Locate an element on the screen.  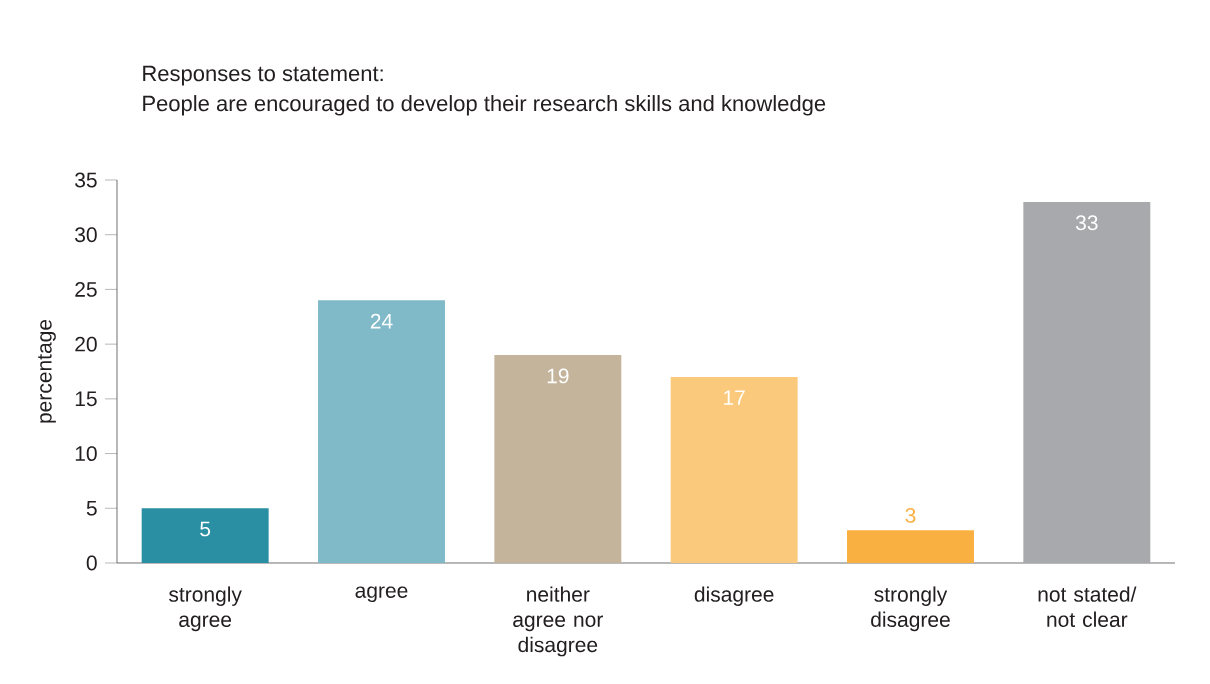
data-label: 33 is located at coordinates (1086, 223).